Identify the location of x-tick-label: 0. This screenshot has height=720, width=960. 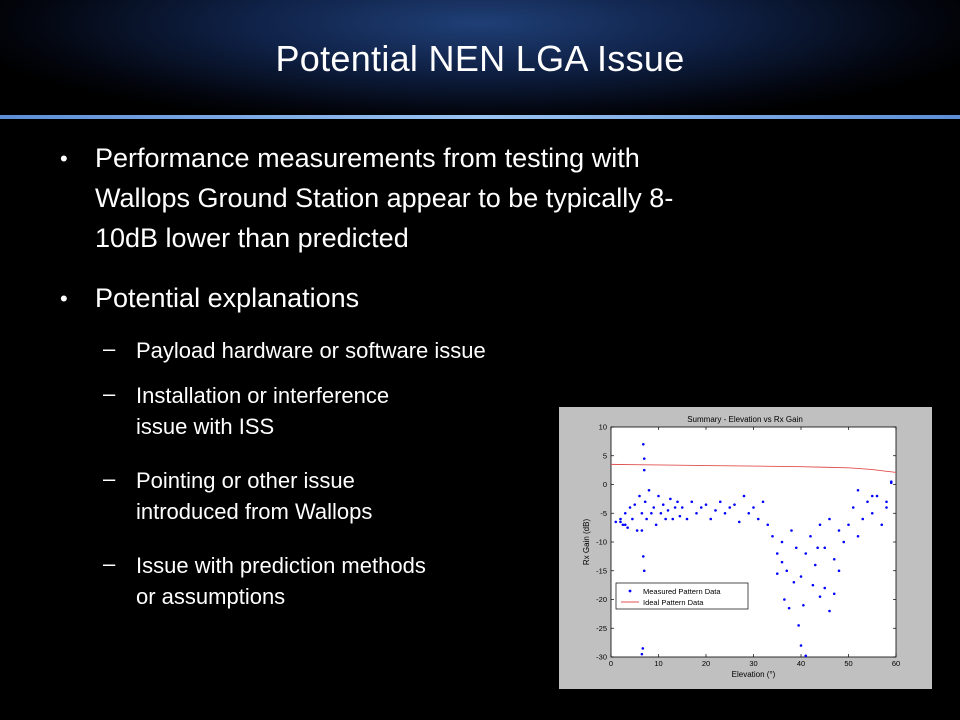
(611, 663).